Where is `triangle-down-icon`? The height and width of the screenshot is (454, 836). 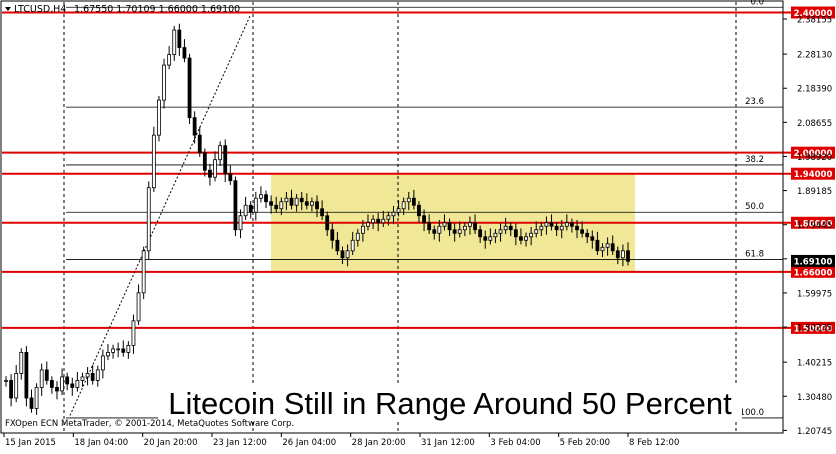
triangle-down-icon is located at coordinates (8, 9).